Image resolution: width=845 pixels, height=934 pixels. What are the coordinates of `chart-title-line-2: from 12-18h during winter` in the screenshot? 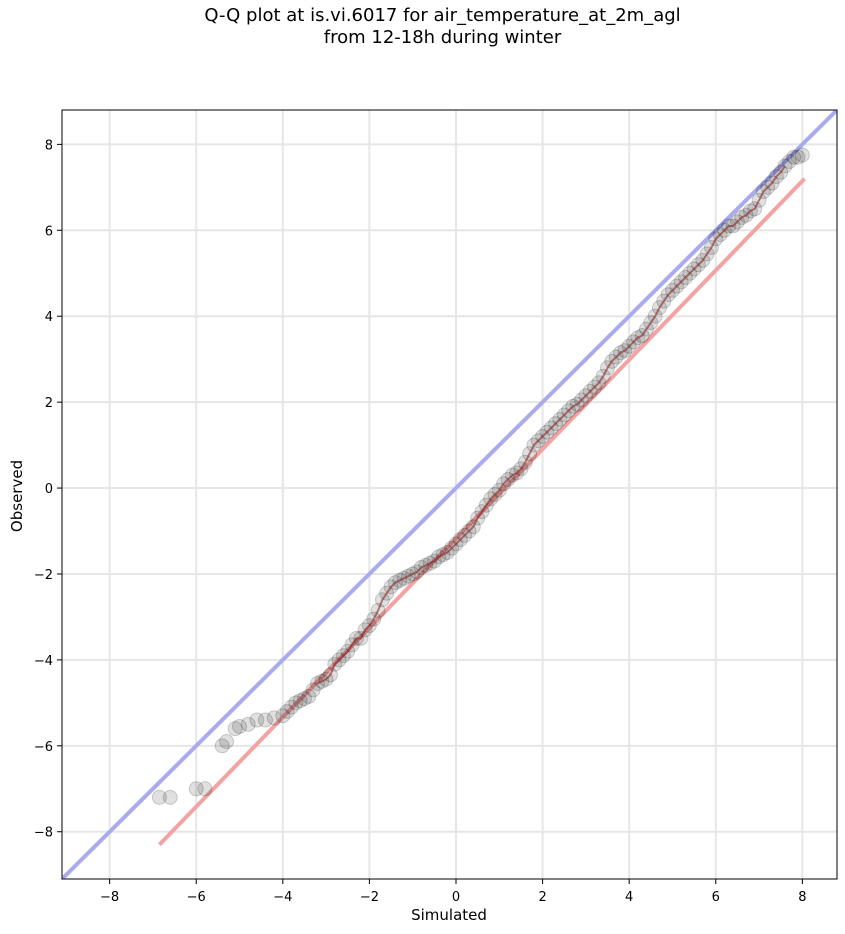 It's located at (442, 37).